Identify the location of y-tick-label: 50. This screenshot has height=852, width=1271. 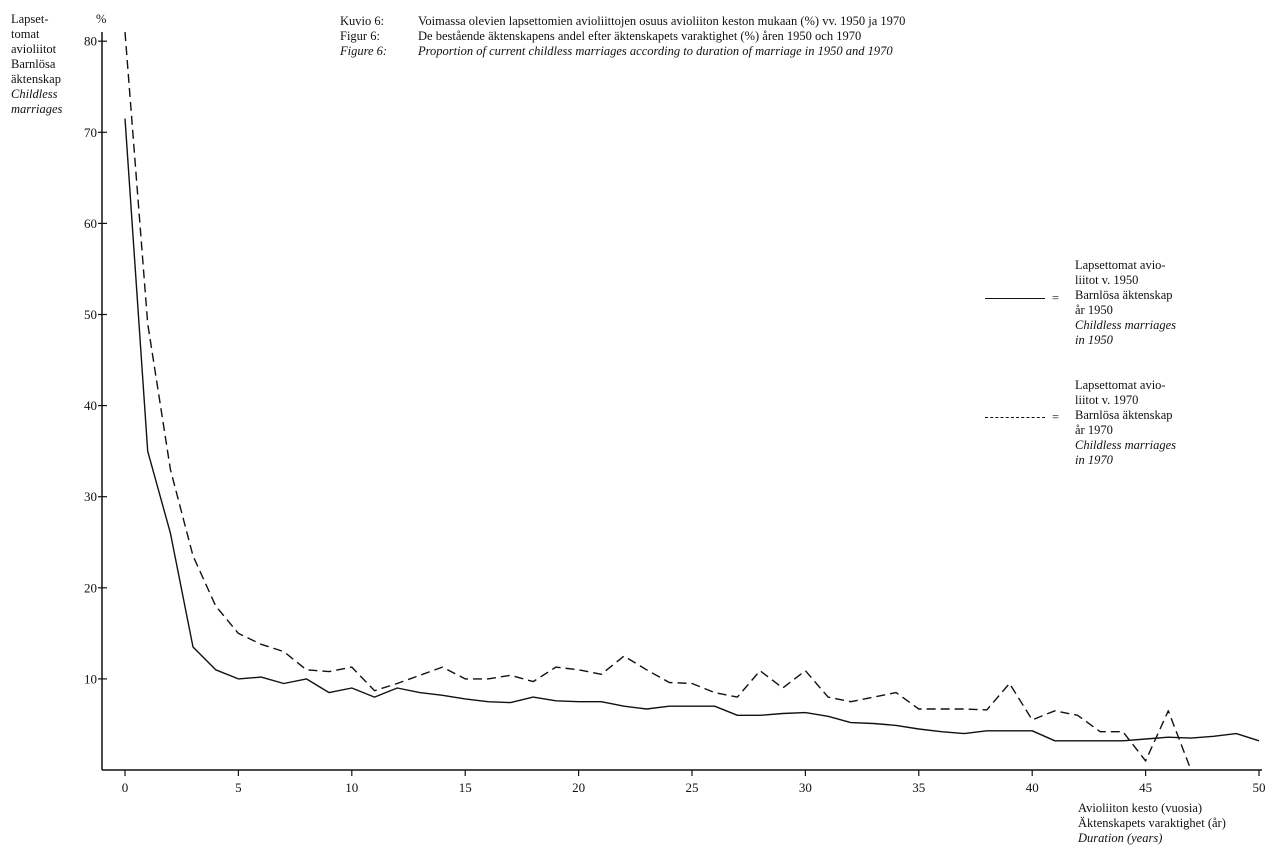
(90, 314).